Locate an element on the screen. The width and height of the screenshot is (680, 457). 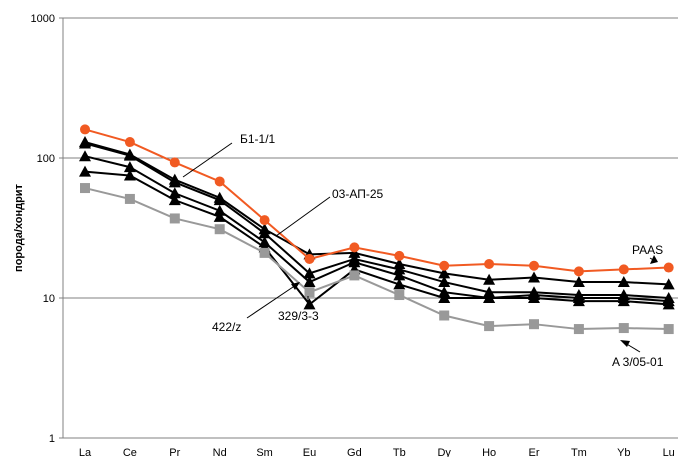
y-tick-label: 100 is located at coordinates (46, 159).